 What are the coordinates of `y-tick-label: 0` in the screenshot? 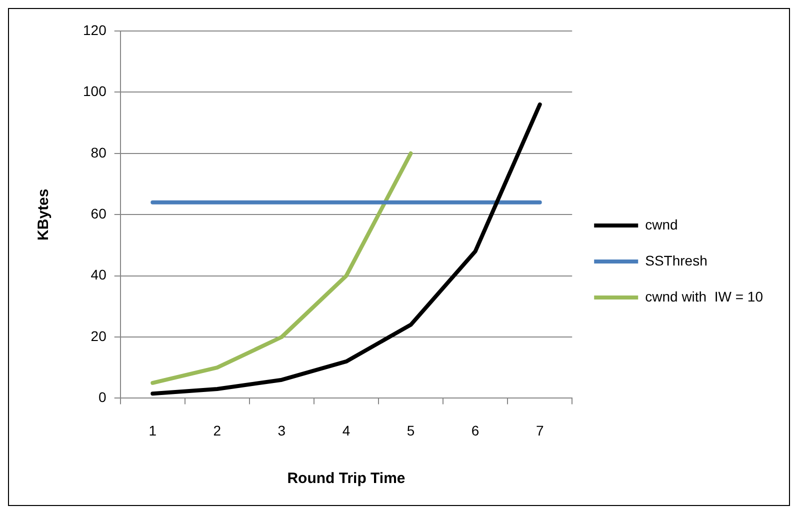 It's located at (102, 397).